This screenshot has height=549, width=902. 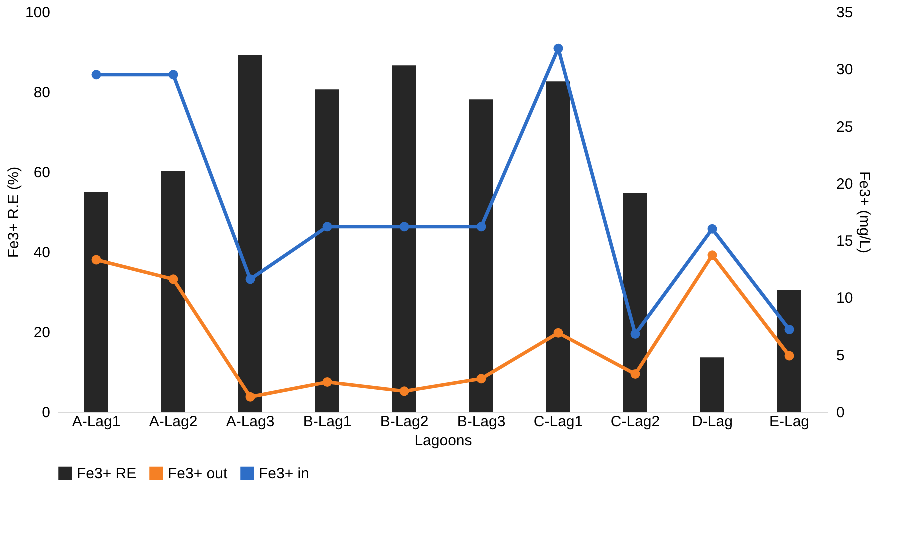 I want to click on x-tick-label: C-Lag1, so click(x=559, y=422).